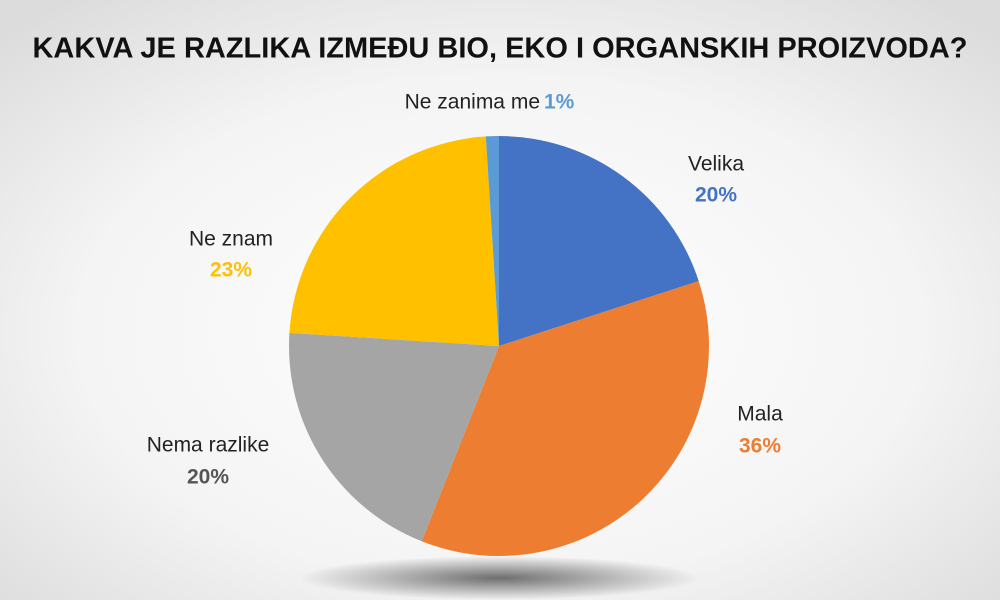 The width and height of the screenshot is (1000, 600). Describe the element at coordinates (231, 270) in the screenshot. I see `slice-value-label: 23%` at that location.